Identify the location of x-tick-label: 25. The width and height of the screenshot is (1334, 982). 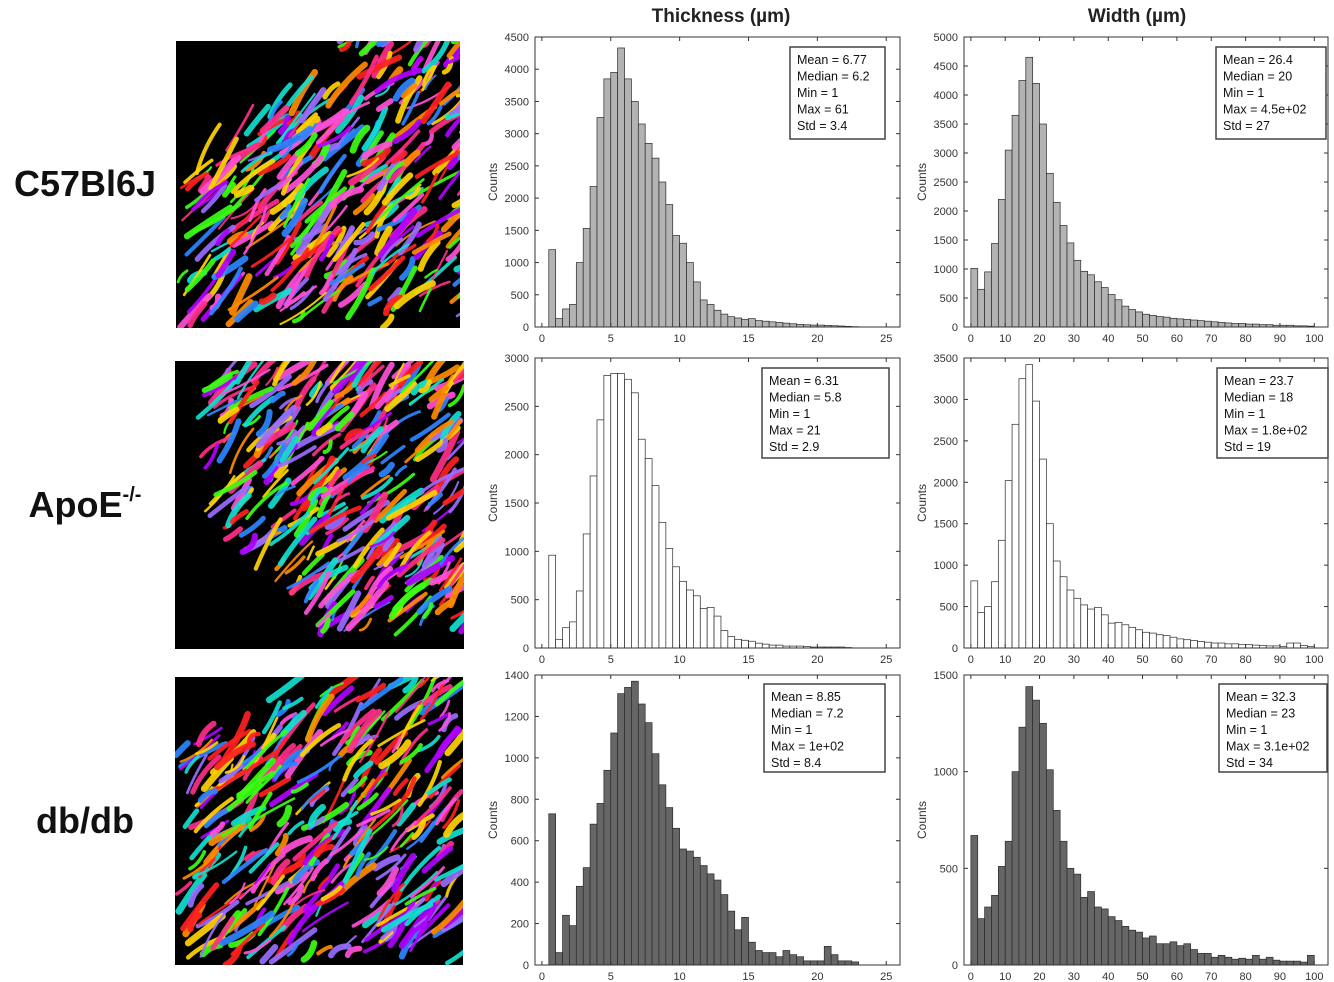
(886, 660).